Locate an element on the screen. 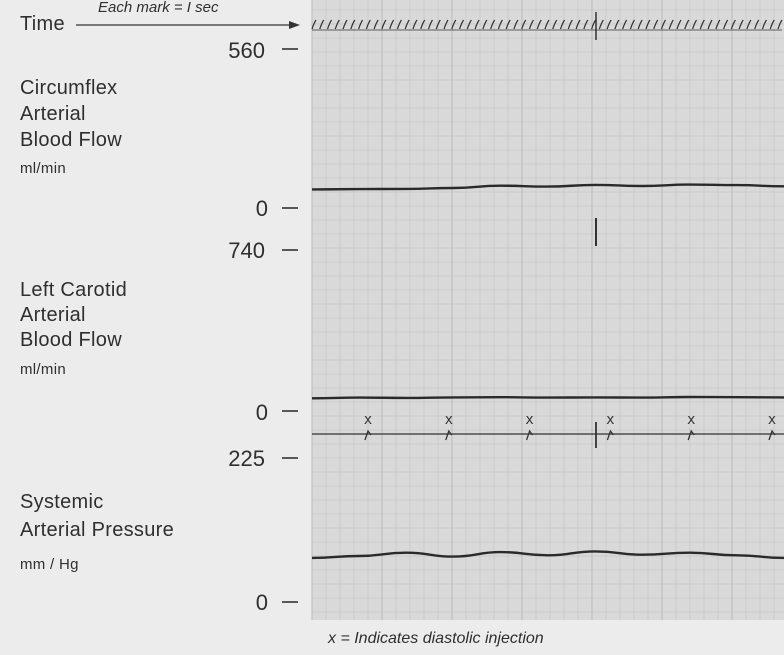  circumflex-label-line3: Blood Flow is located at coordinates (71, 140).